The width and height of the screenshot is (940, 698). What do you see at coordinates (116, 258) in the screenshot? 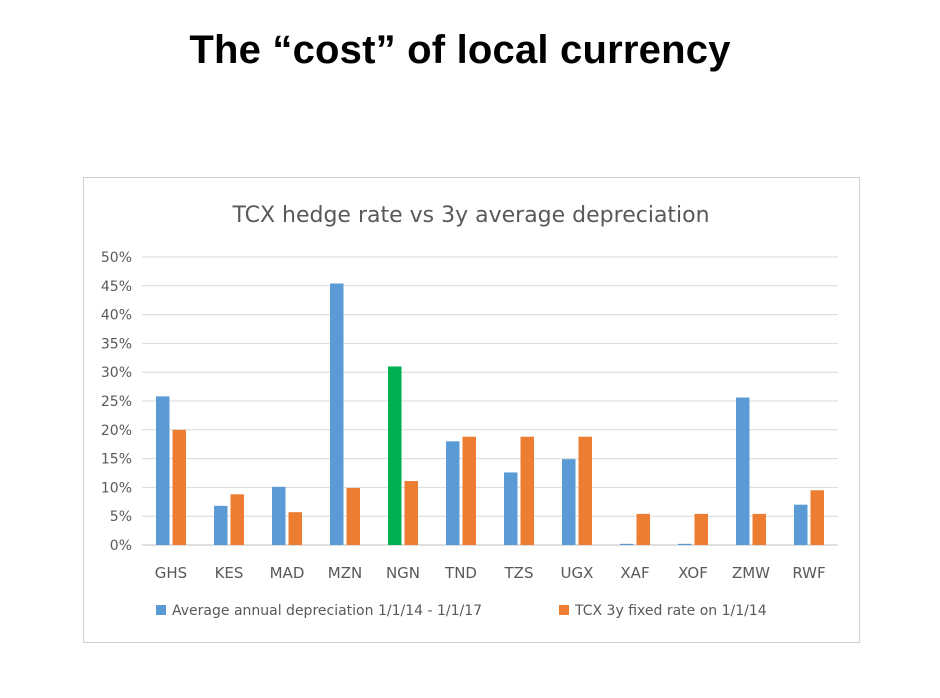
I see `y-tick-label: 50%` at bounding box center [116, 258].